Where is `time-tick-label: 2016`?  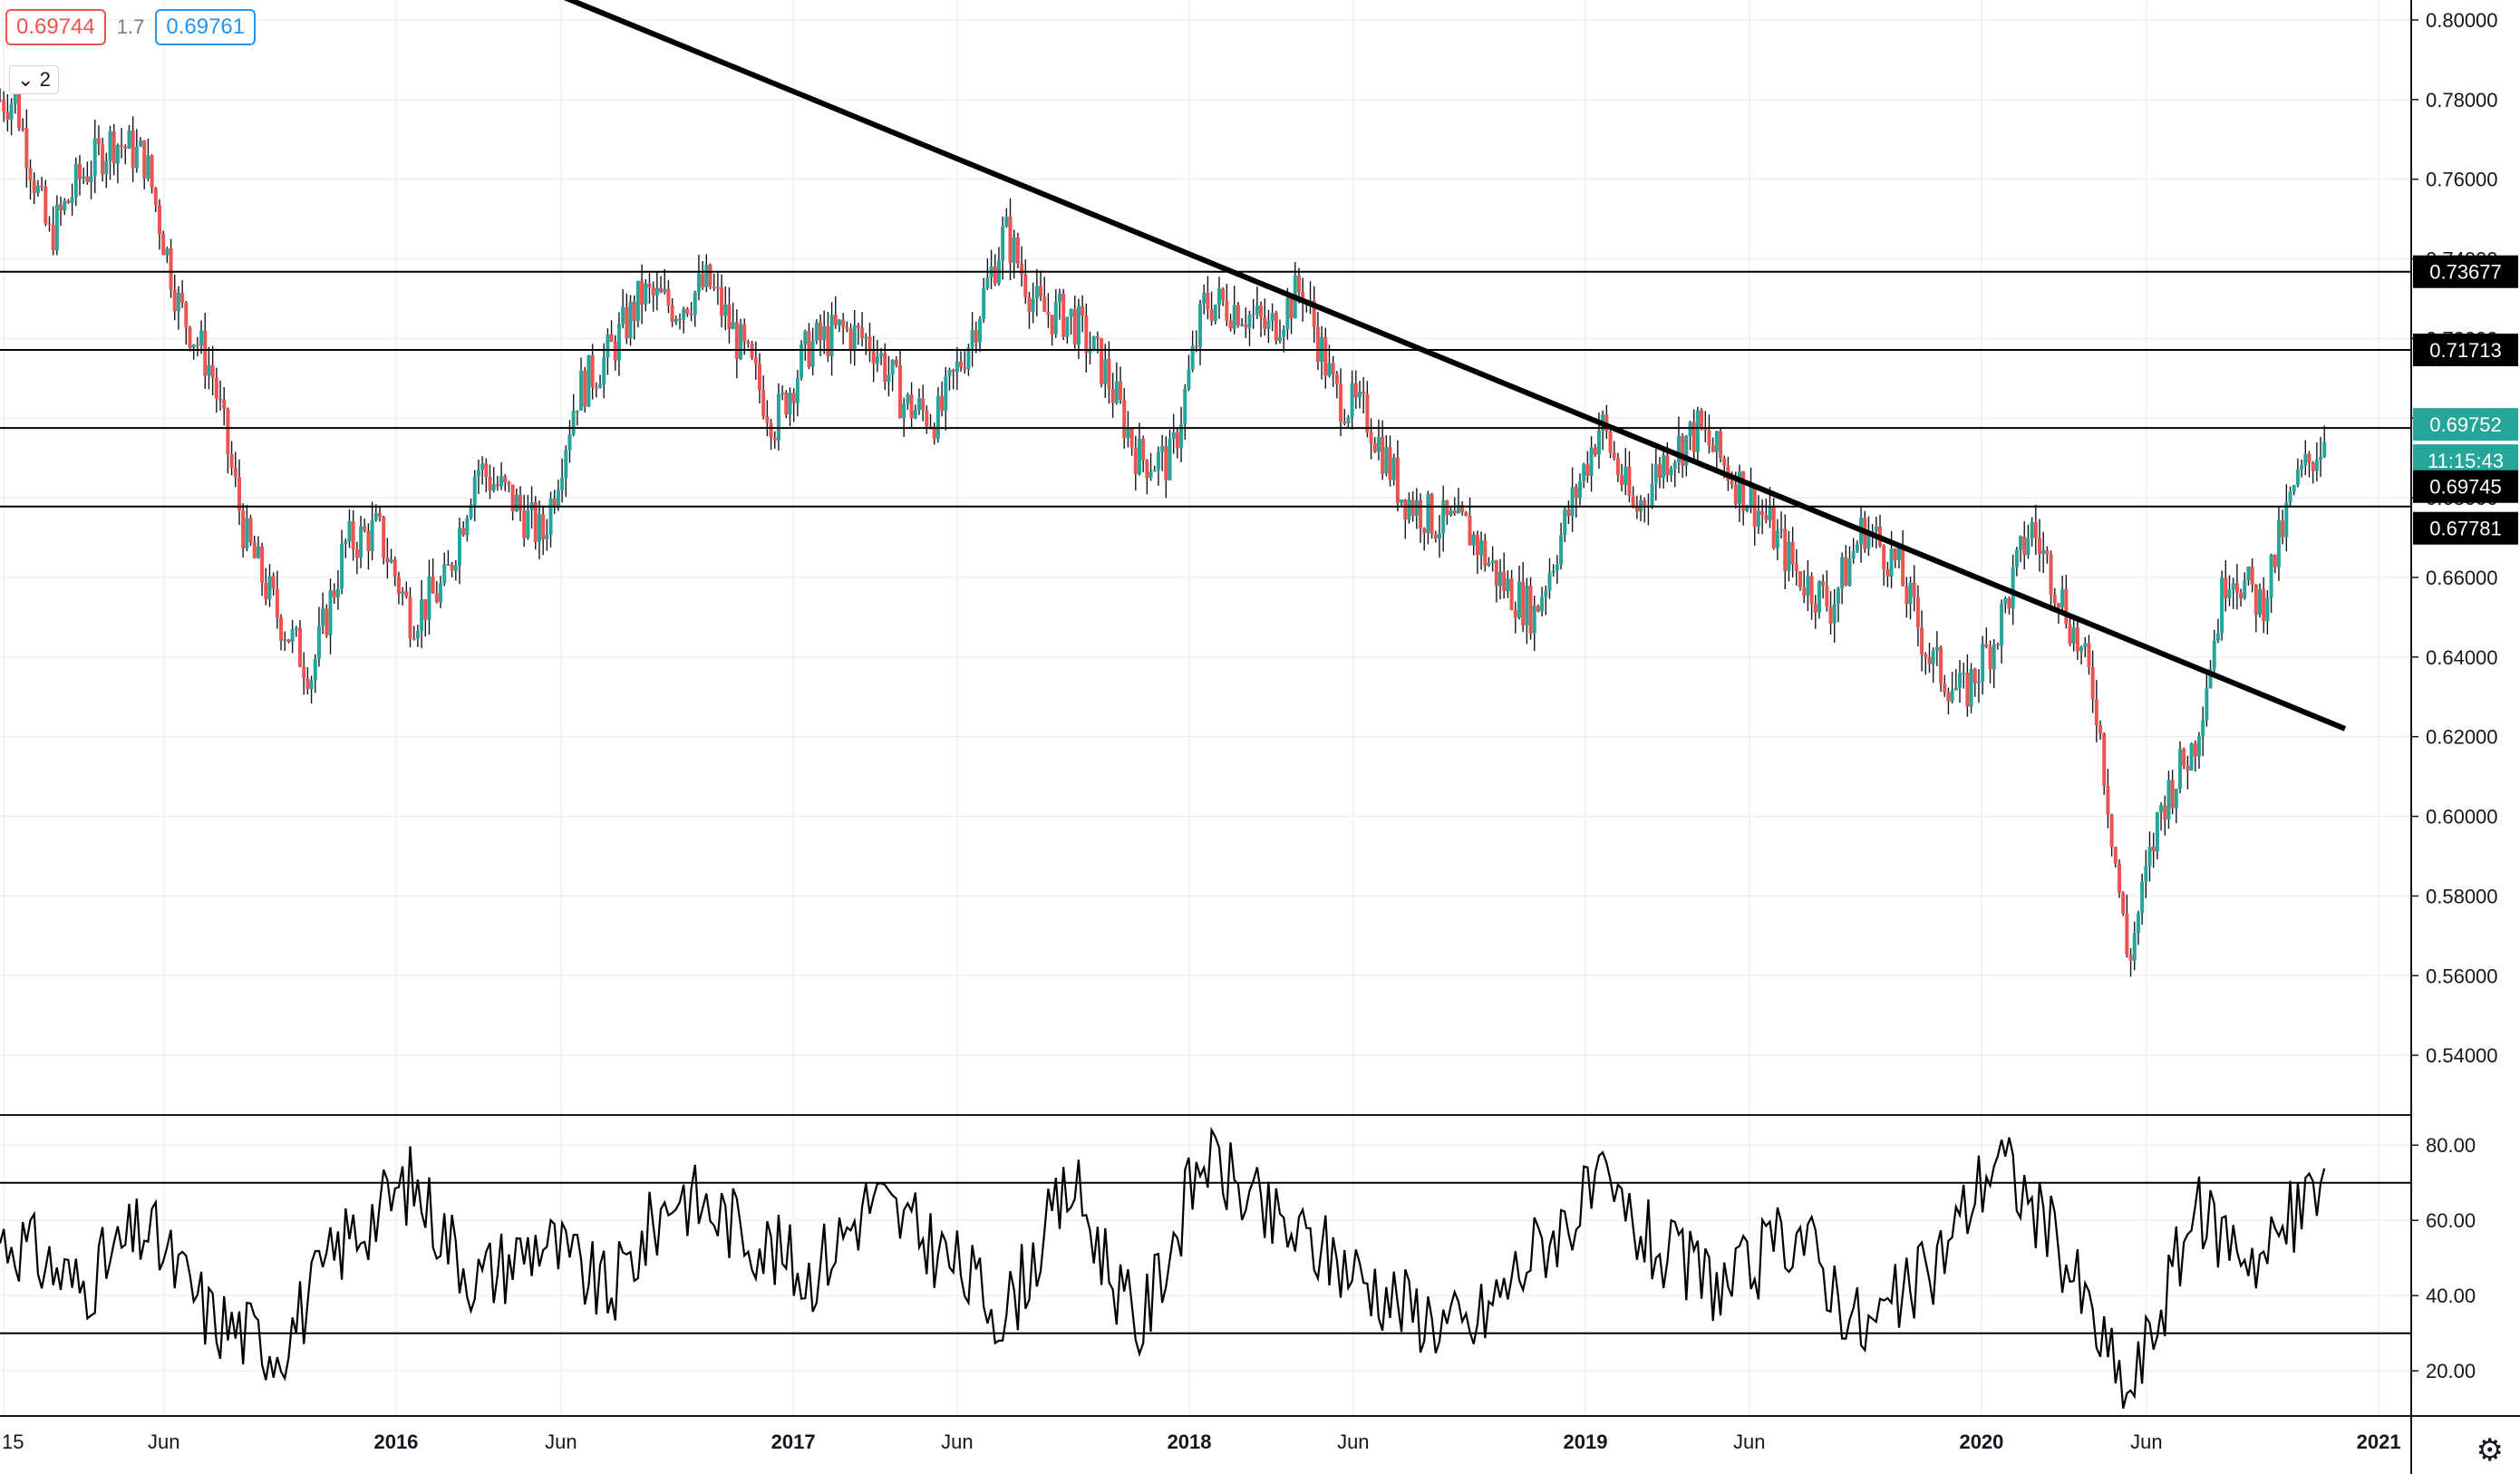
time-tick-label: 2016 is located at coordinates (396, 1441).